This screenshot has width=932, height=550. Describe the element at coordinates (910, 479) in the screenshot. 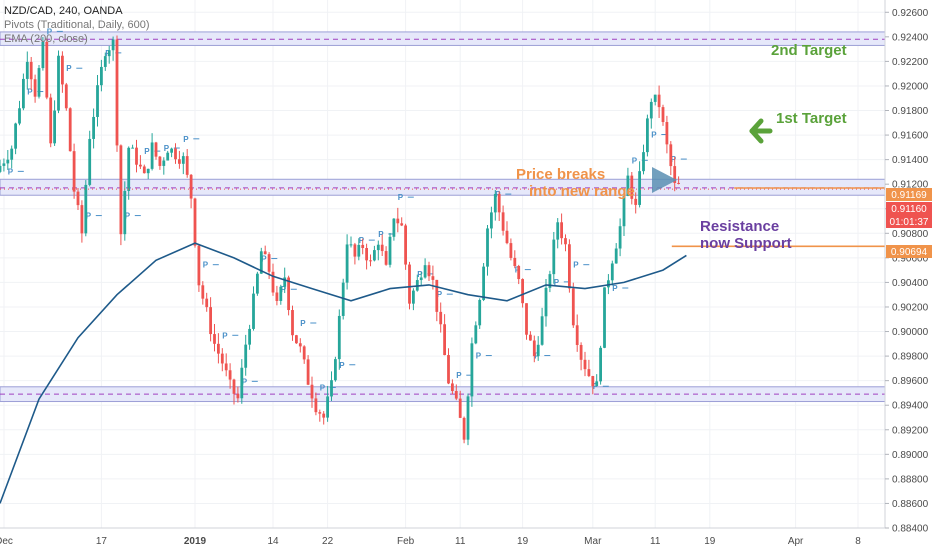

I see `y-tick-label: 0.88800` at that location.